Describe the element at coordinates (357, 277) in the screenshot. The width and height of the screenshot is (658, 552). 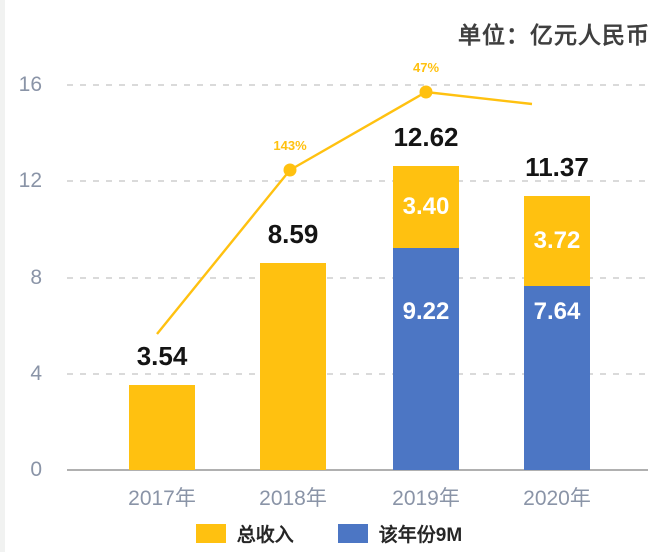
I see `gridline-y8` at that location.